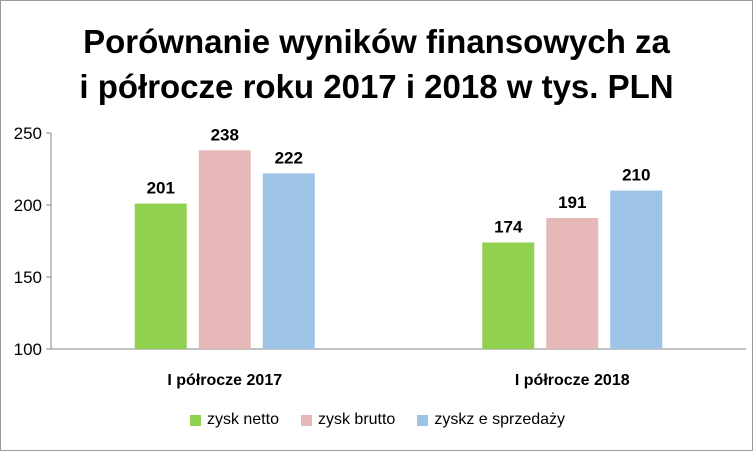  I want to click on legend-label-zysk-brutto: zysk brutto, so click(356, 419).